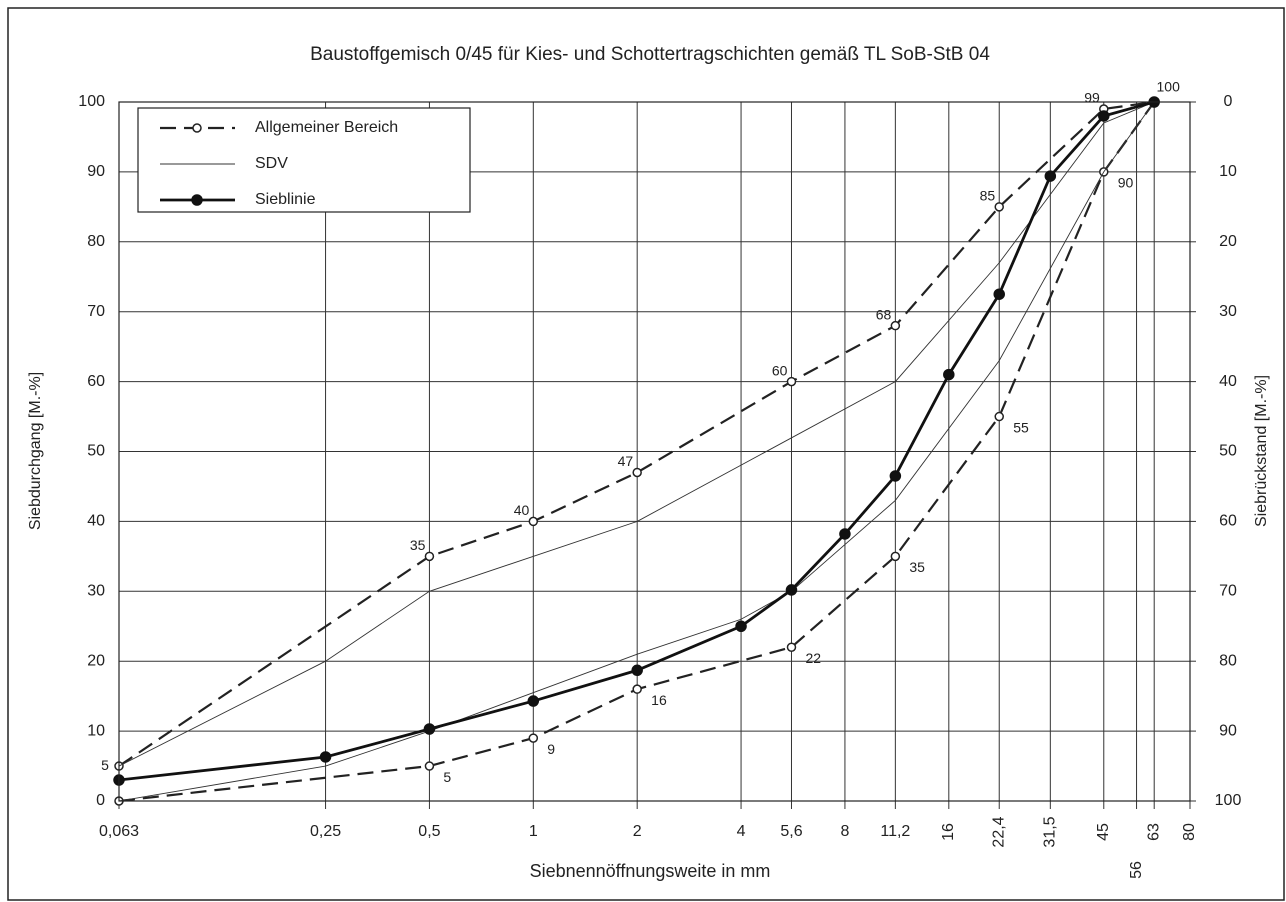  Describe the element at coordinates (96, 381) in the screenshot. I see `y-tick-label: 60` at that location.